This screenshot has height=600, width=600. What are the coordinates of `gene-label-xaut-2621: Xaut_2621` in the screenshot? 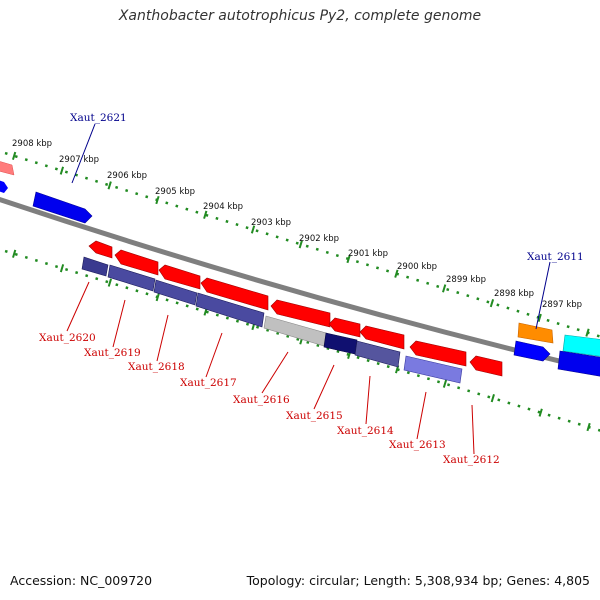 It's located at (98, 118).